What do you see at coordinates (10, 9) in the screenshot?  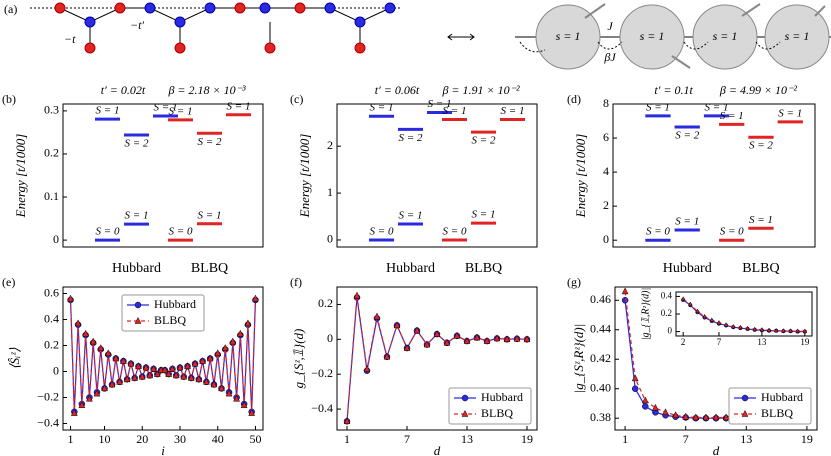 I see `panel-label: (a)` at bounding box center [10, 9].